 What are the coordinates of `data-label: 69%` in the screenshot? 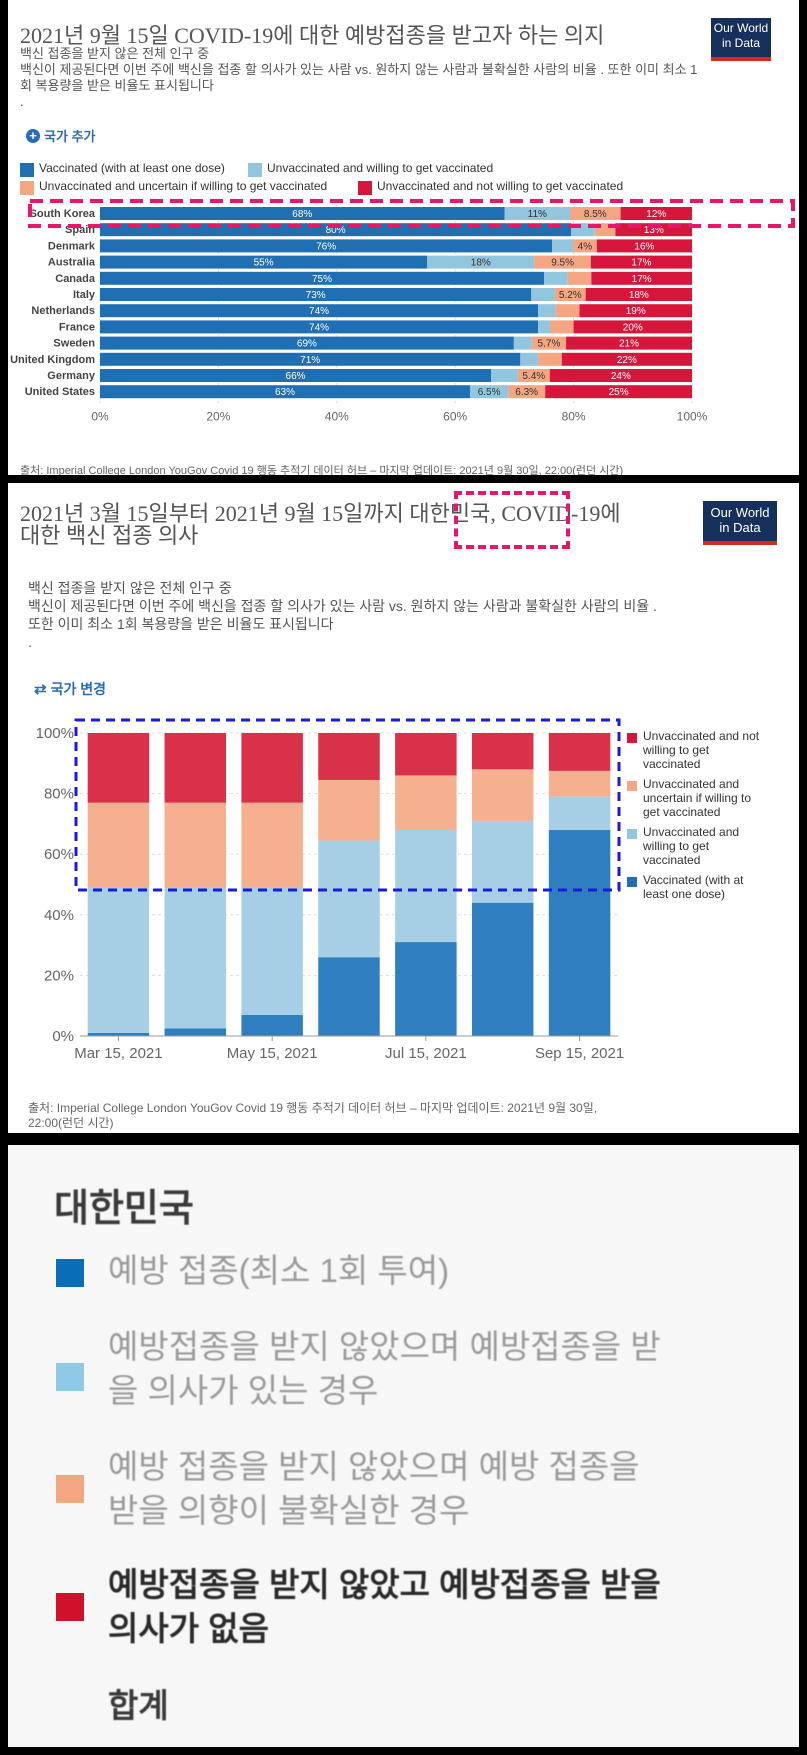 It's located at (307, 344).